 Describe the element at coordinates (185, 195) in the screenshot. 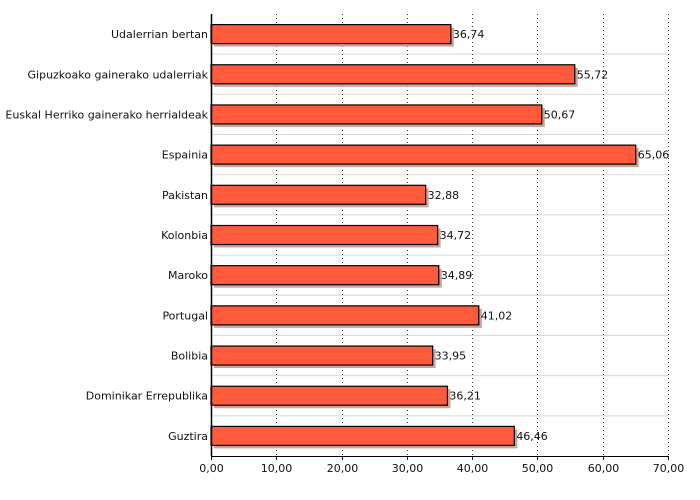

I see `category-label: Pakistan` at that location.